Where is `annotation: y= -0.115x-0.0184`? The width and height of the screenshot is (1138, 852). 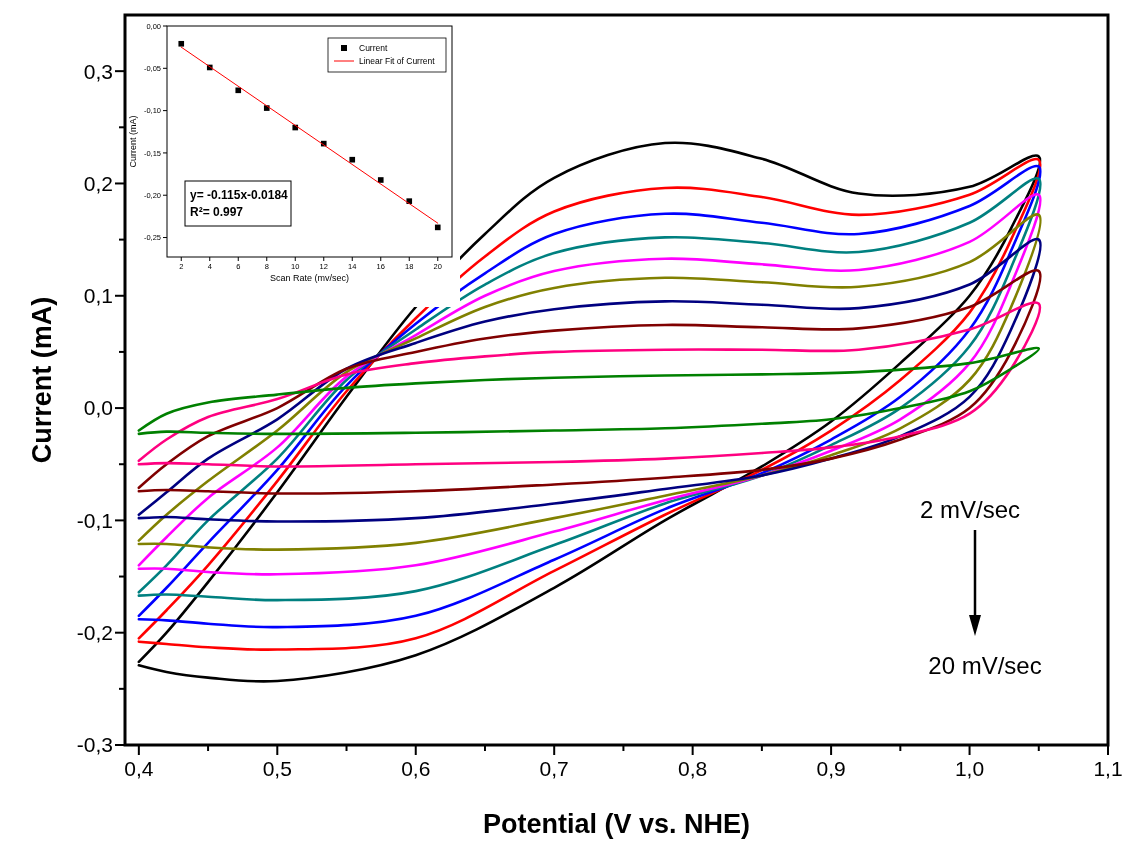
annotation: y= -0.115x-0.0184 is located at coordinates (239, 195).